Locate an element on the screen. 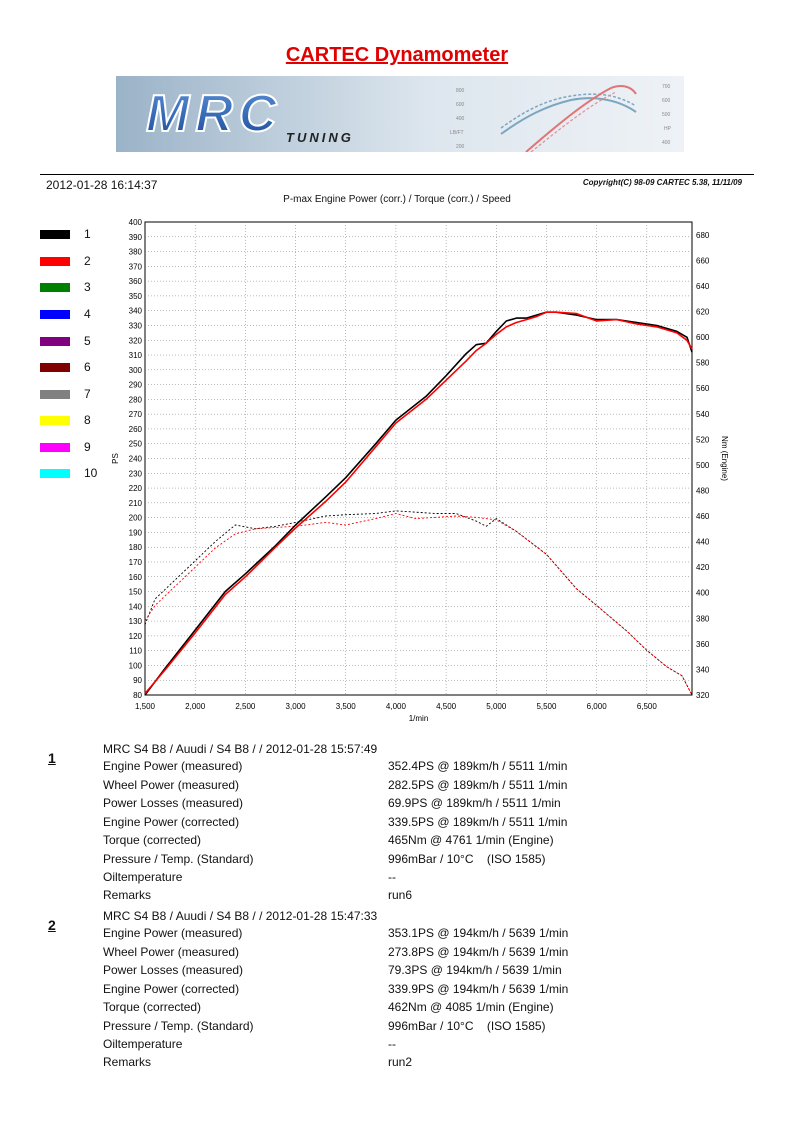 The image size is (794, 1123). copyright-notice: Copyright(C) 98-09 CARTEC 5.38, 11/11/09 is located at coordinates (662, 182).